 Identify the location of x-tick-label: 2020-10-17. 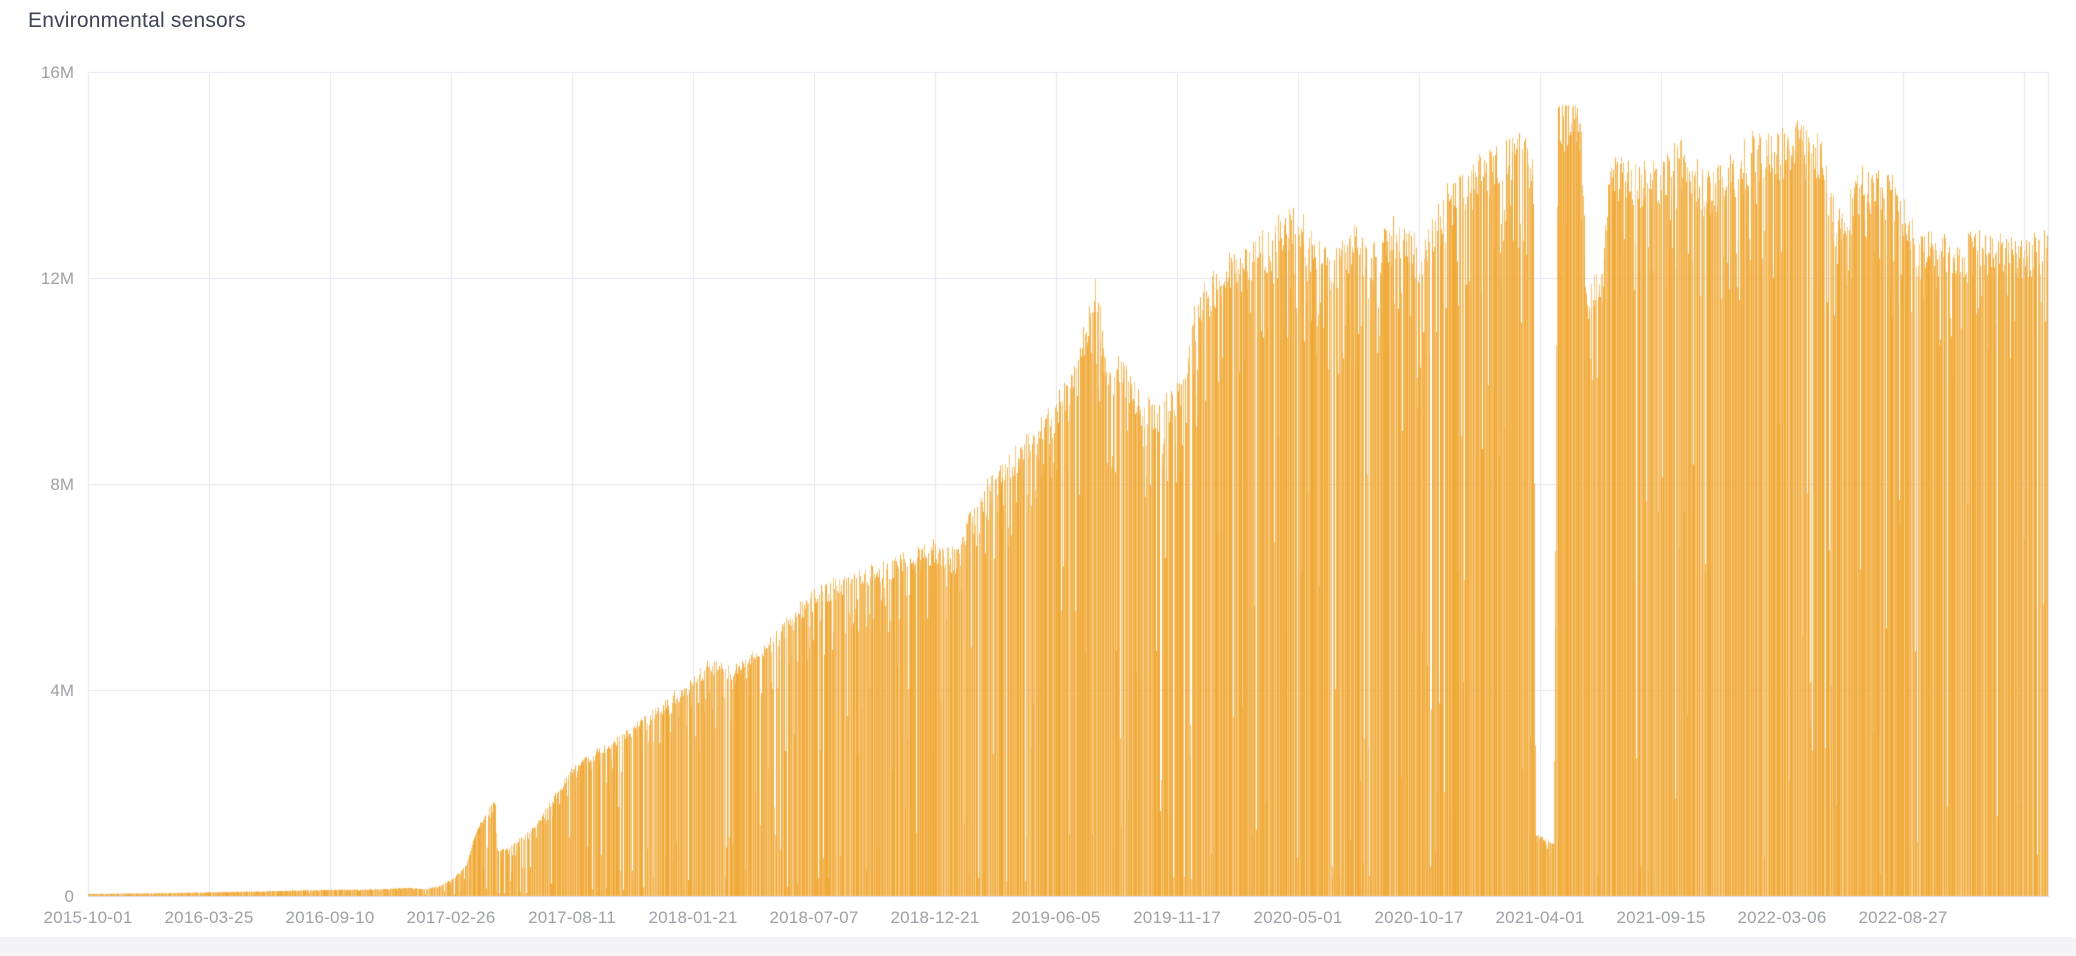
(1419, 917).